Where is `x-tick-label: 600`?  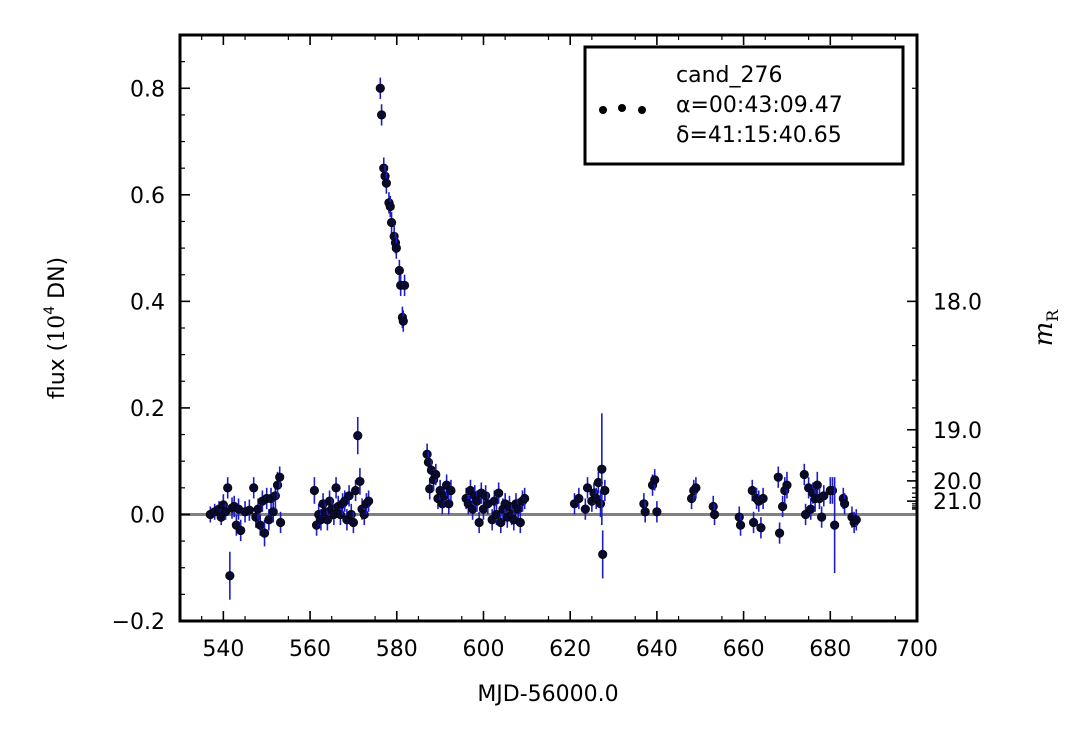 x-tick-label: 600 is located at coordinates (483, 649).